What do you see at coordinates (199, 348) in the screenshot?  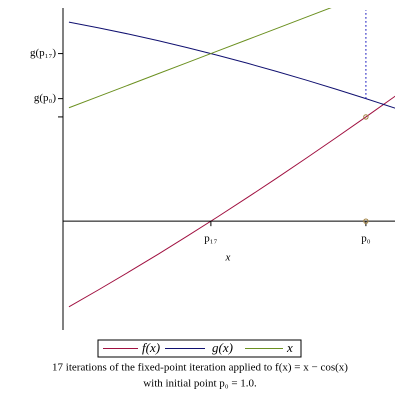 I see `legend-box` at bounding box center [199, 348].